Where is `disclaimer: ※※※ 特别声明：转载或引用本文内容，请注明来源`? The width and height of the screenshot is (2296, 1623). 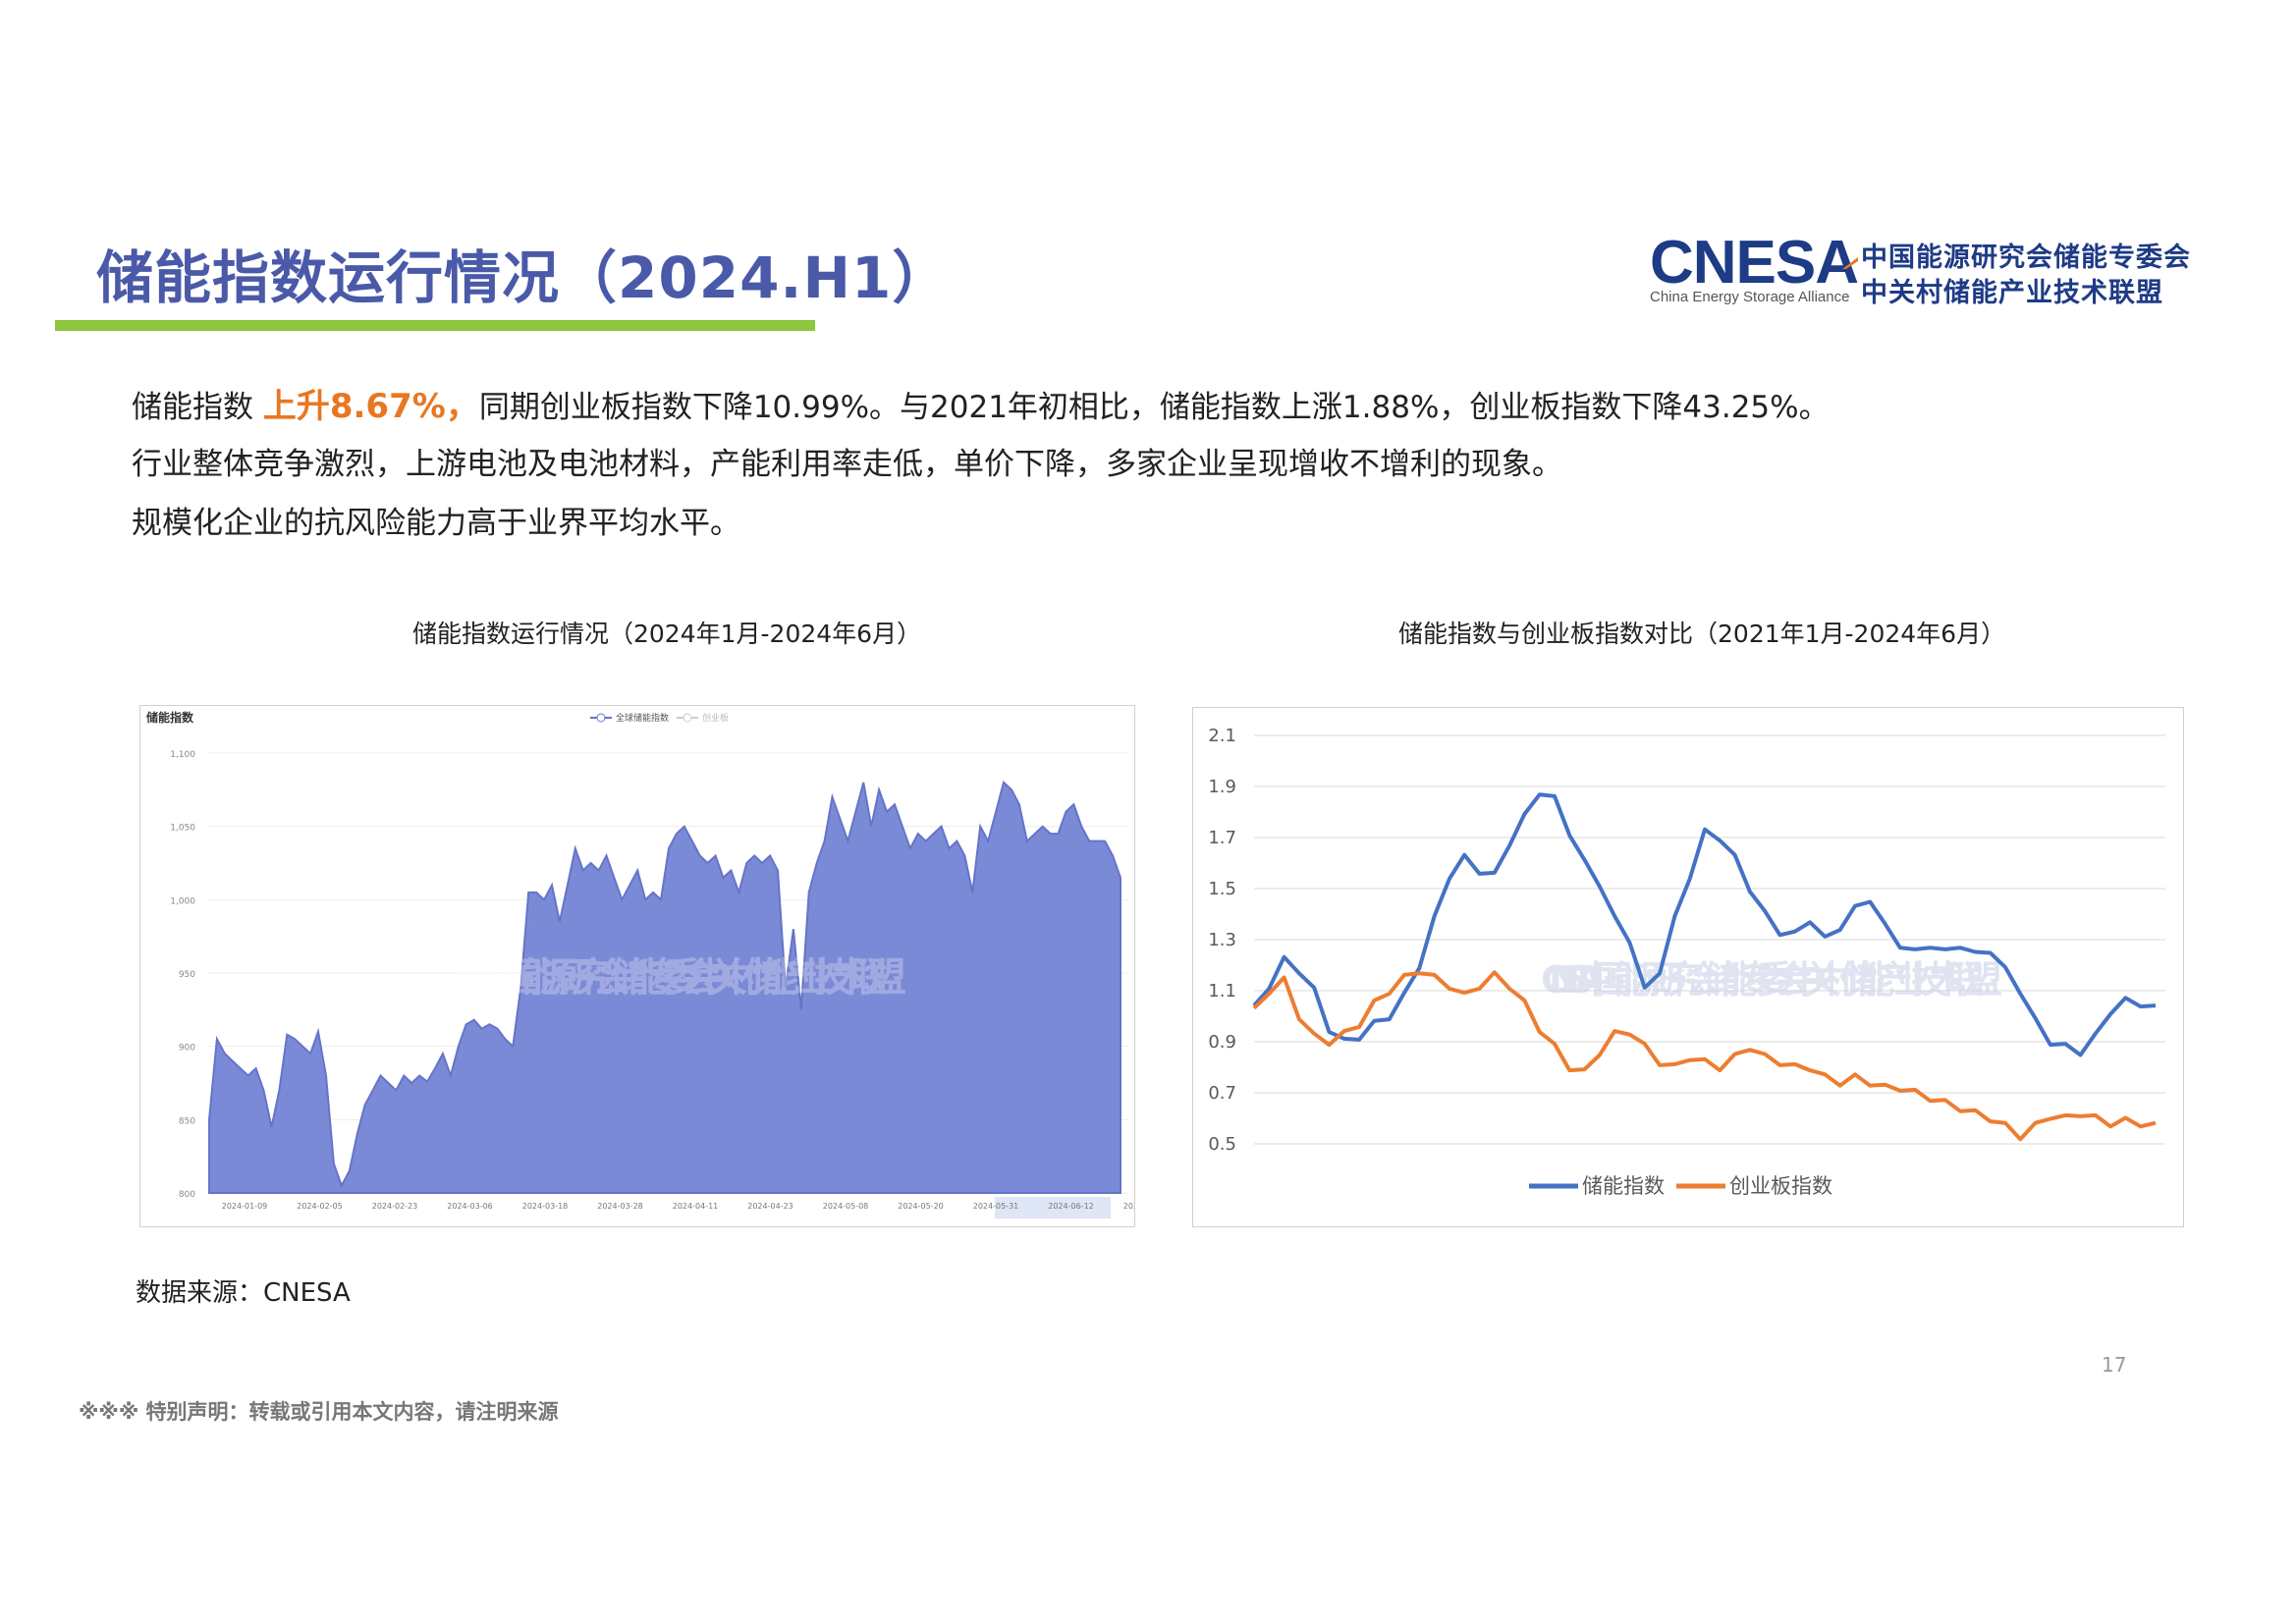
disclaimer: ※※※ 特别声明：转载或引用本文内容，请注明来源 is located at coordinates (319, 1412).